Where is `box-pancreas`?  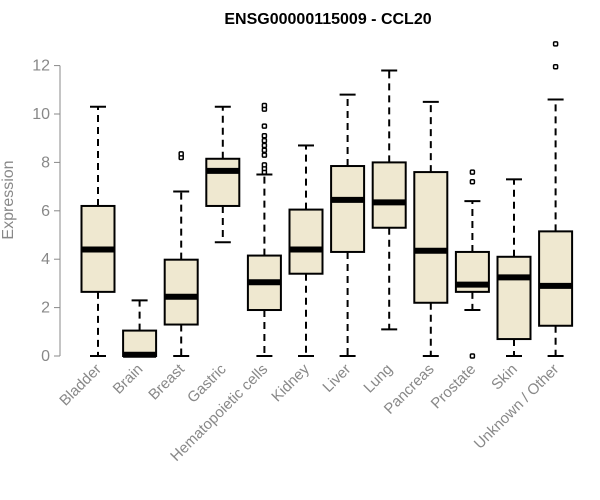 box-pancreas is located at coordinates (431, 228).